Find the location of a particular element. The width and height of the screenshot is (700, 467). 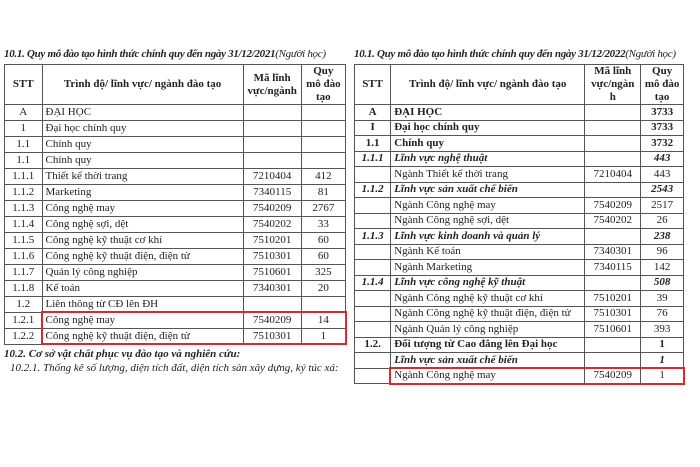

cell-name: Liên thông từ CĐ lên ĐH is located at coordinates (142, 304).